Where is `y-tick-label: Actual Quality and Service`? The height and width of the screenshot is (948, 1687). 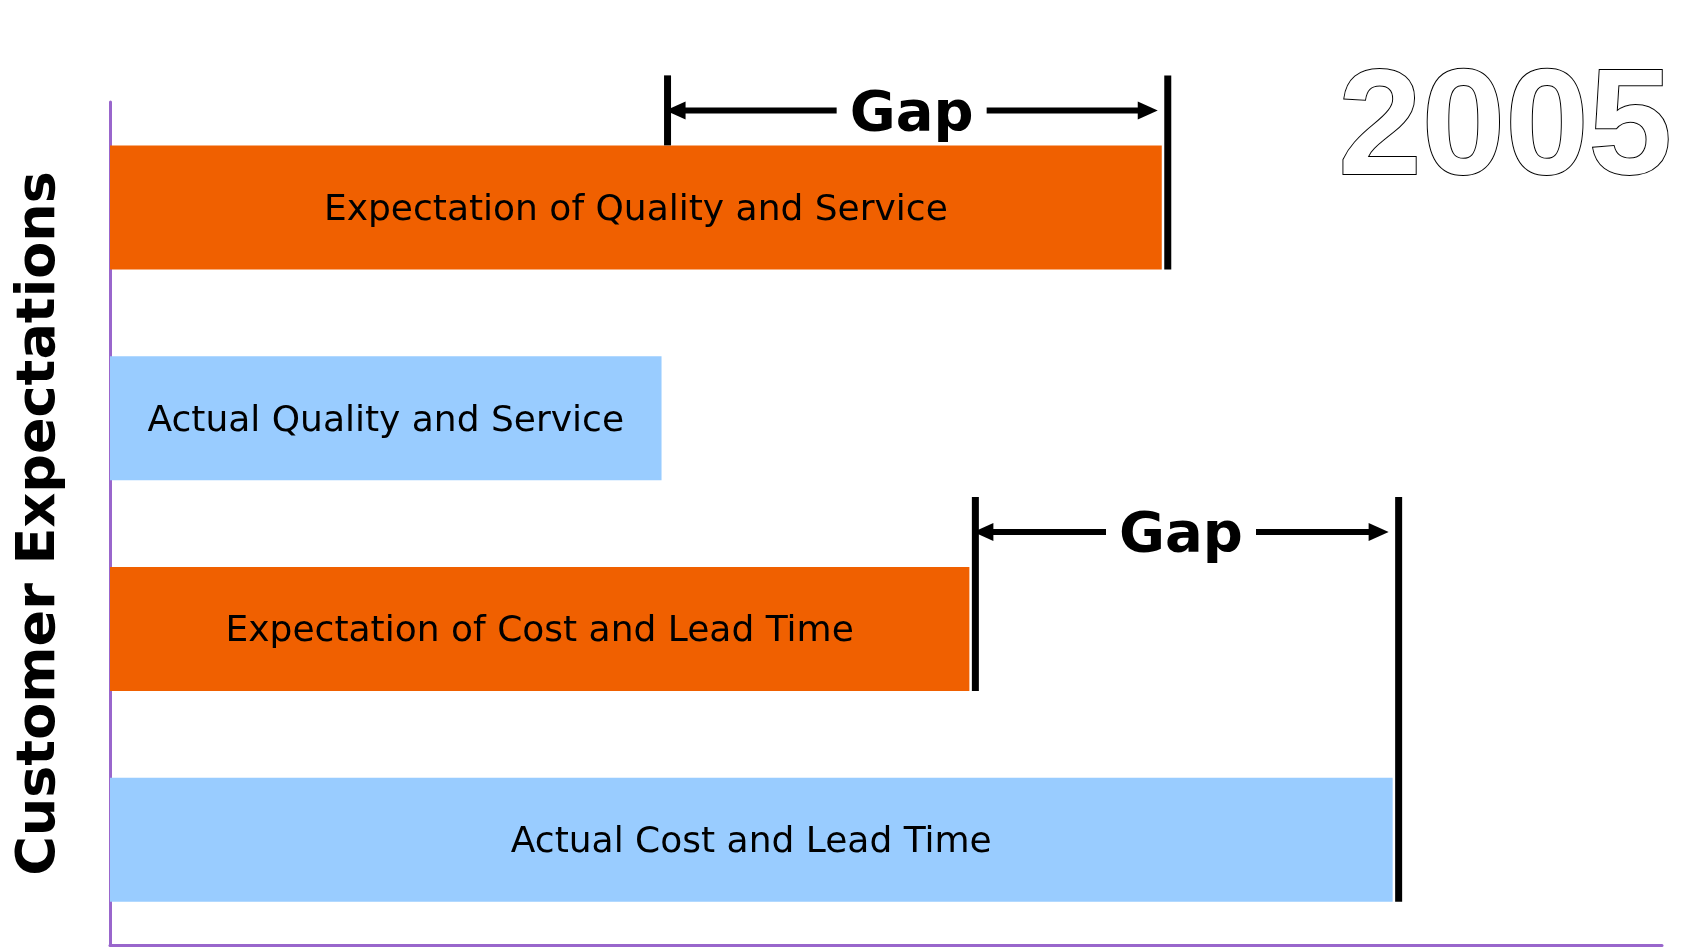 y-tick-label: Actual Quality and Service is located at coordinates (386, 418).